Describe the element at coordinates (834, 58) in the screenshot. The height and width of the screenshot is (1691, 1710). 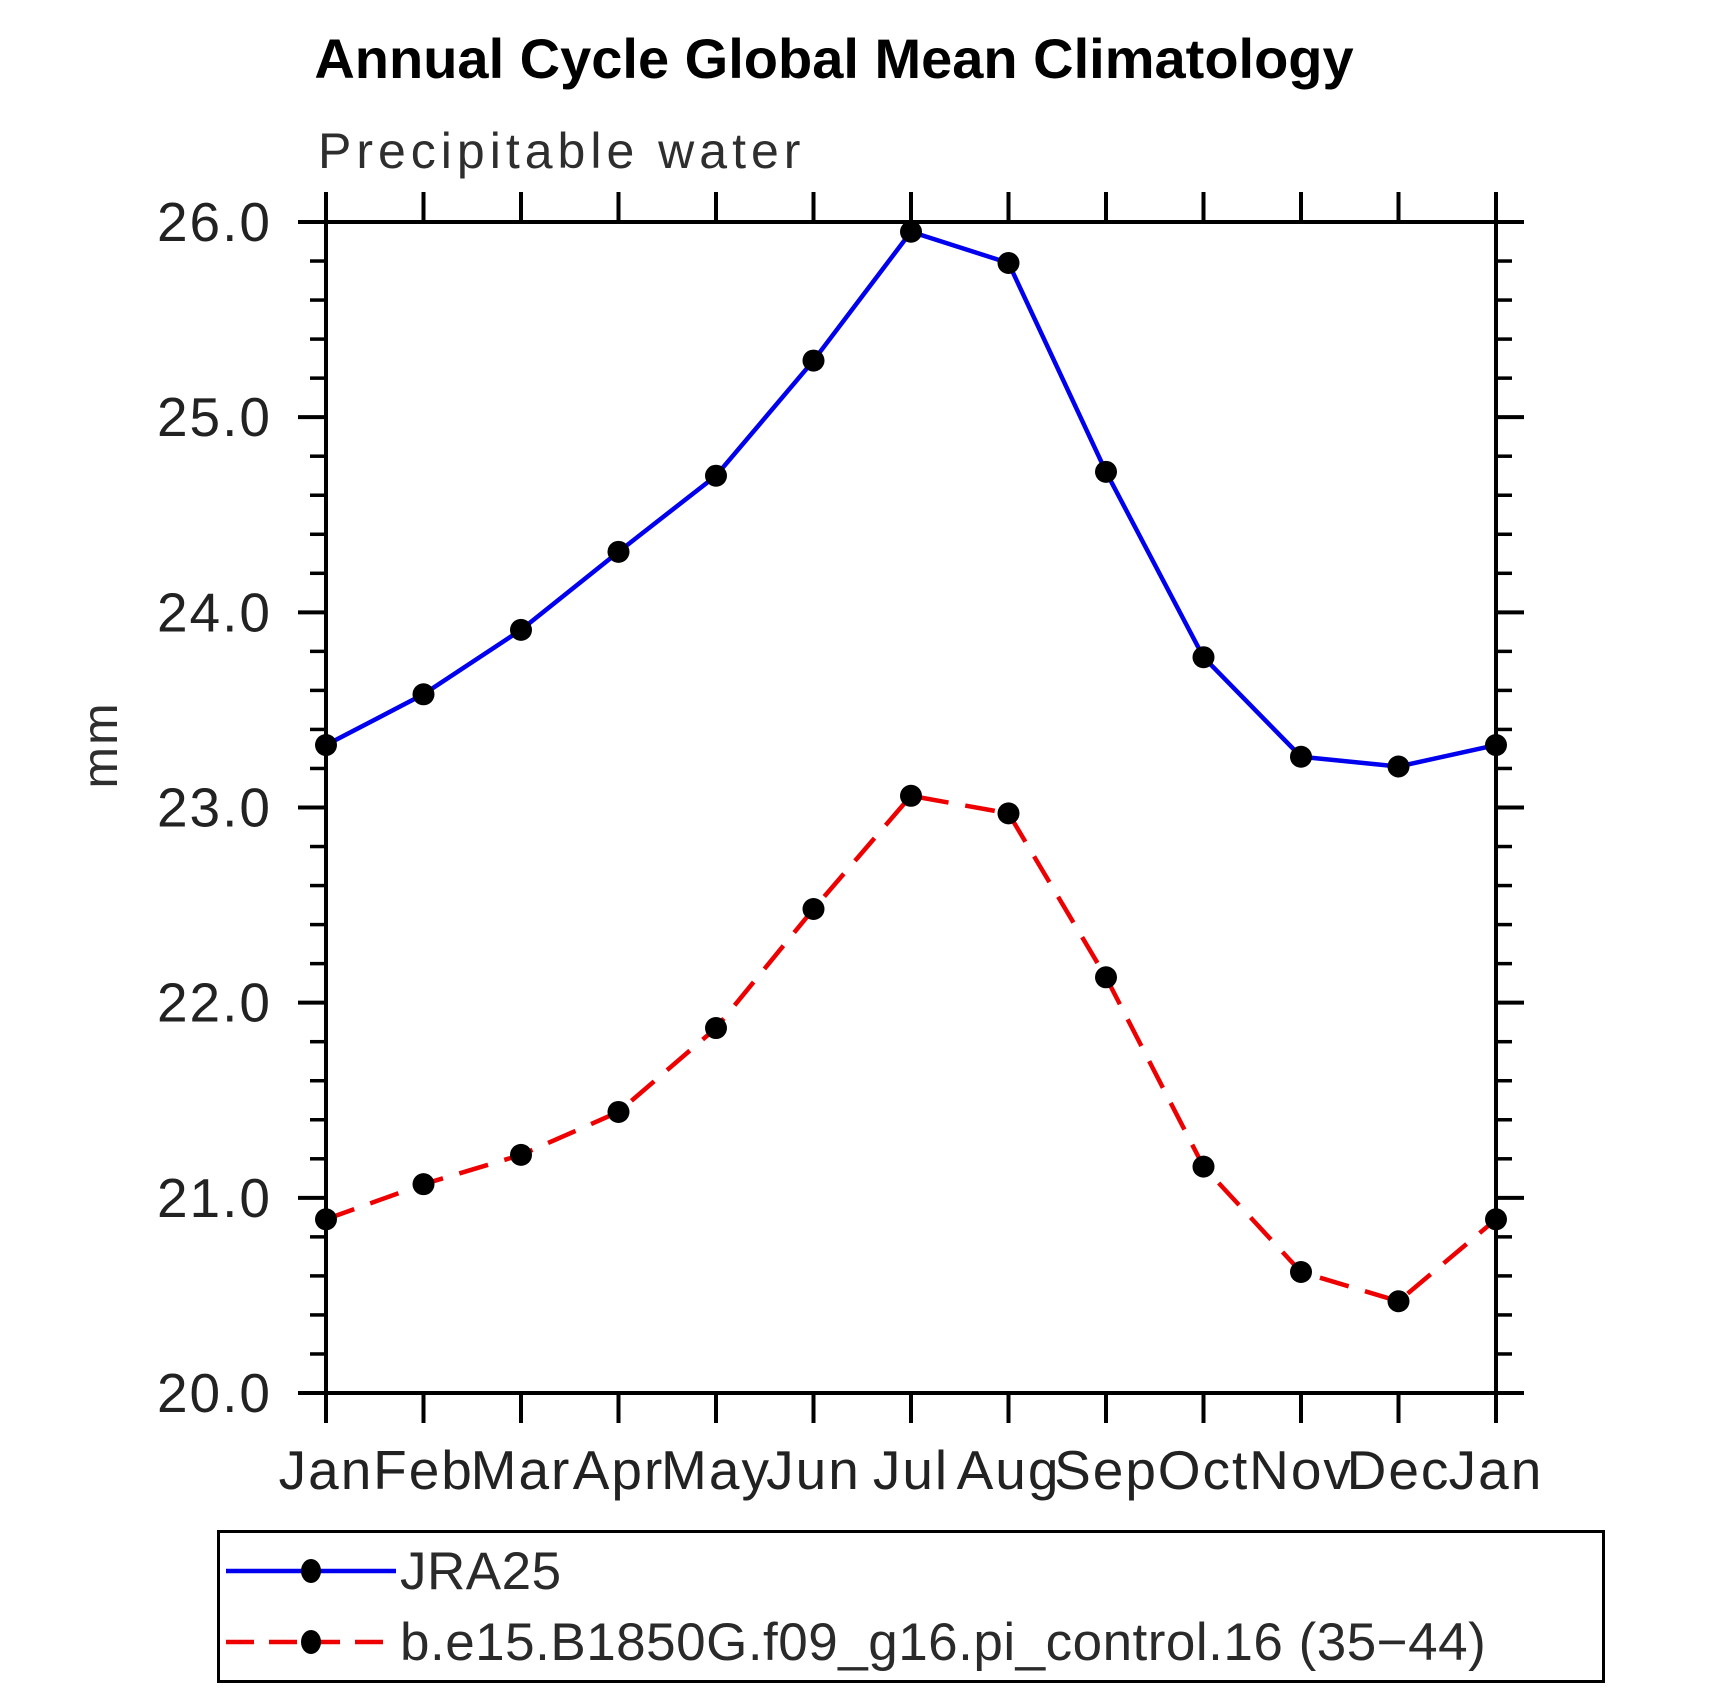
I see `chart-title: Annual Cycle Global Mean Climatology` at that location.